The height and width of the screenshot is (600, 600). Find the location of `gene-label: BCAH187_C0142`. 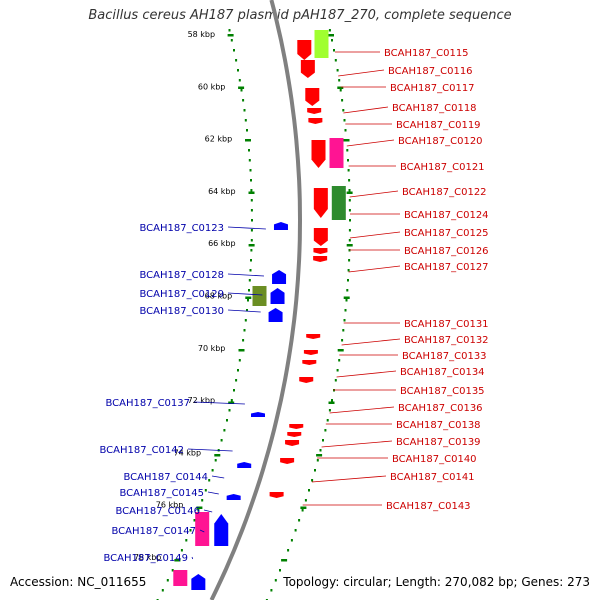

gene-label: BCAH187_C0142 is located at coordinates (141, 450).